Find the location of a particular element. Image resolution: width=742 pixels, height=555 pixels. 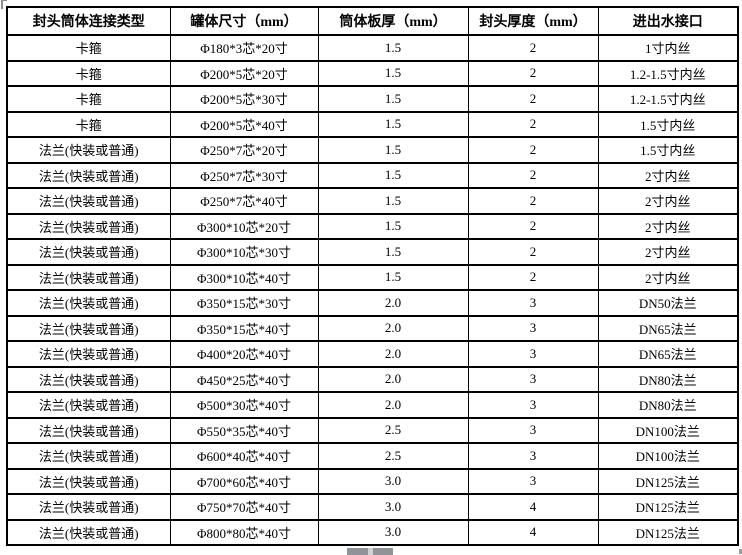

table-cell: Φ200*5芯*30寸 is located at coordinates (244, 99).